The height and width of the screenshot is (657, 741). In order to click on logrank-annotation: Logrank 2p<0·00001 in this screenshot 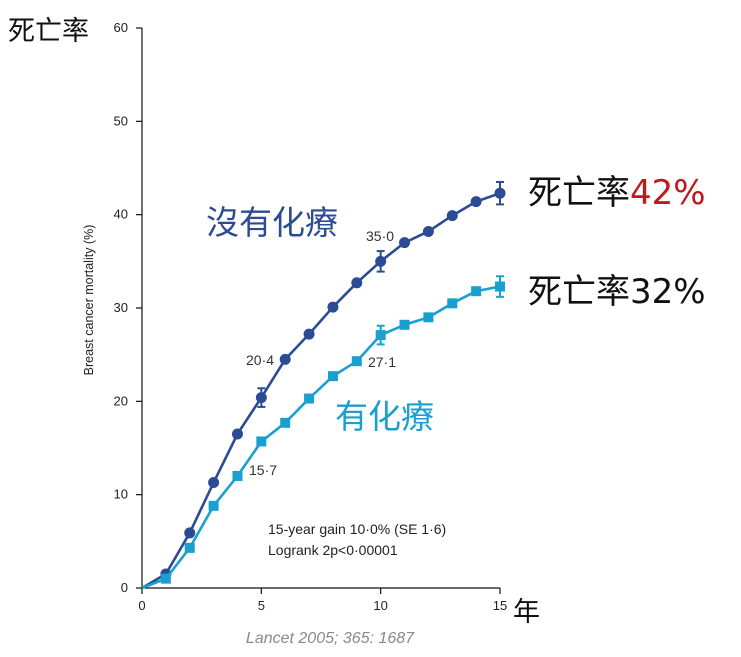, I will do `click(333, 550)`.